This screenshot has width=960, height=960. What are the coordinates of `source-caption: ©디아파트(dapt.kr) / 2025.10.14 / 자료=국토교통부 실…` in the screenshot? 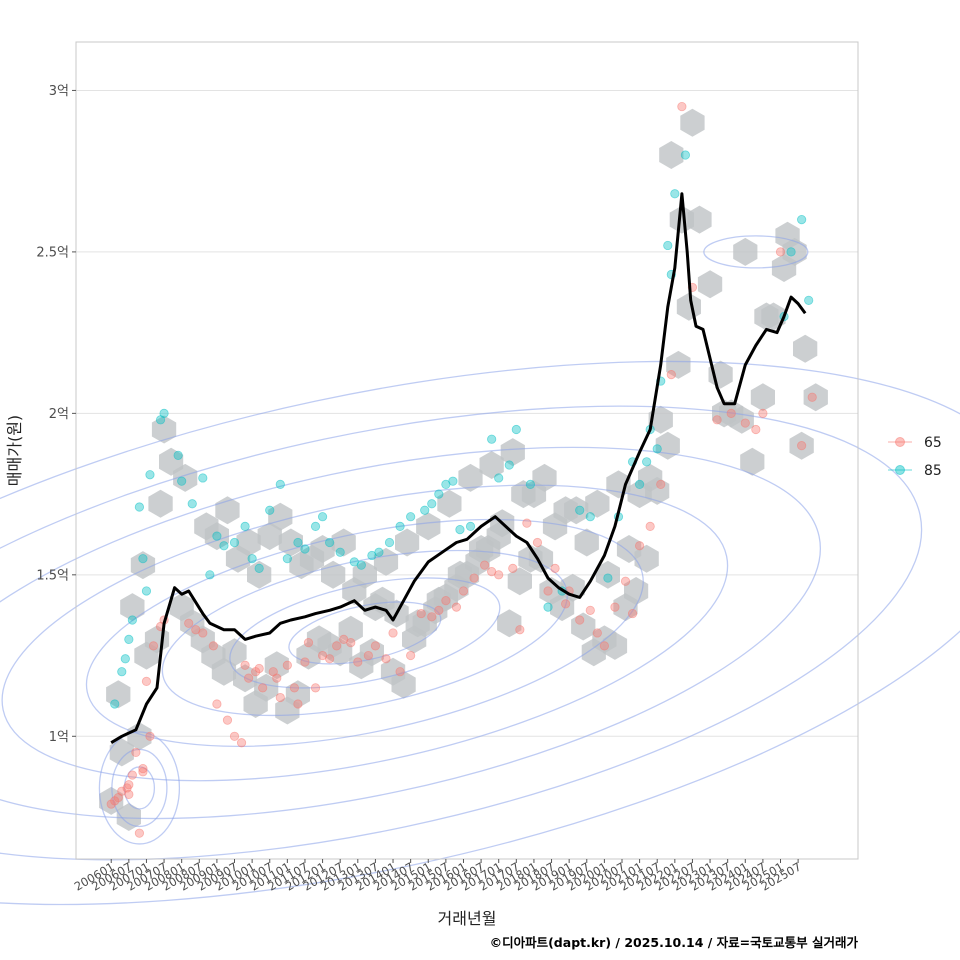 It's located at (674, 942).